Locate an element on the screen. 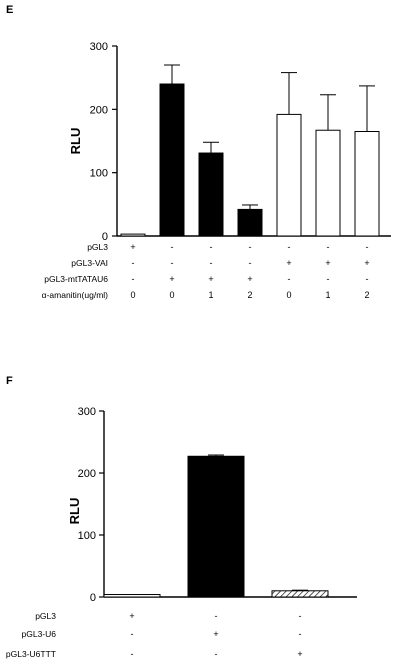  panel-f-row-label: pGL3 is located at coordinates (45, 616).